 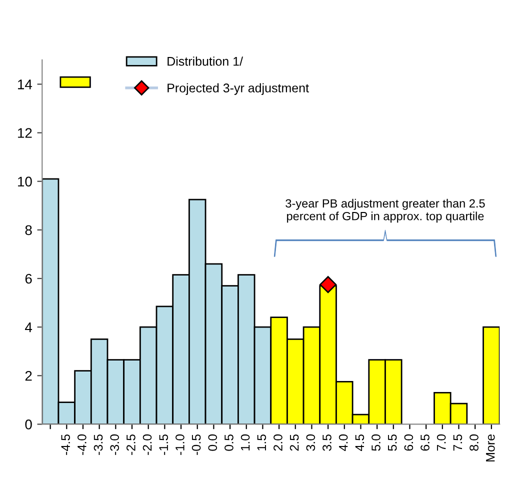 I want to click on x-tick-label: 1.0, so click(x=245, y=442).